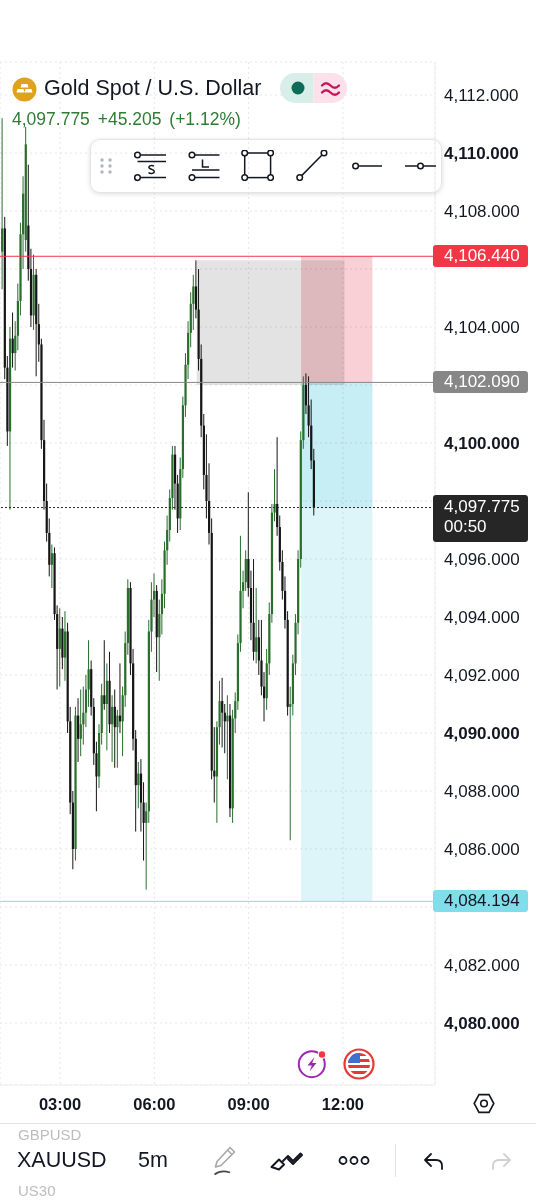  I want to click on y-tick-label: 4,092.000, so click(482, 675).